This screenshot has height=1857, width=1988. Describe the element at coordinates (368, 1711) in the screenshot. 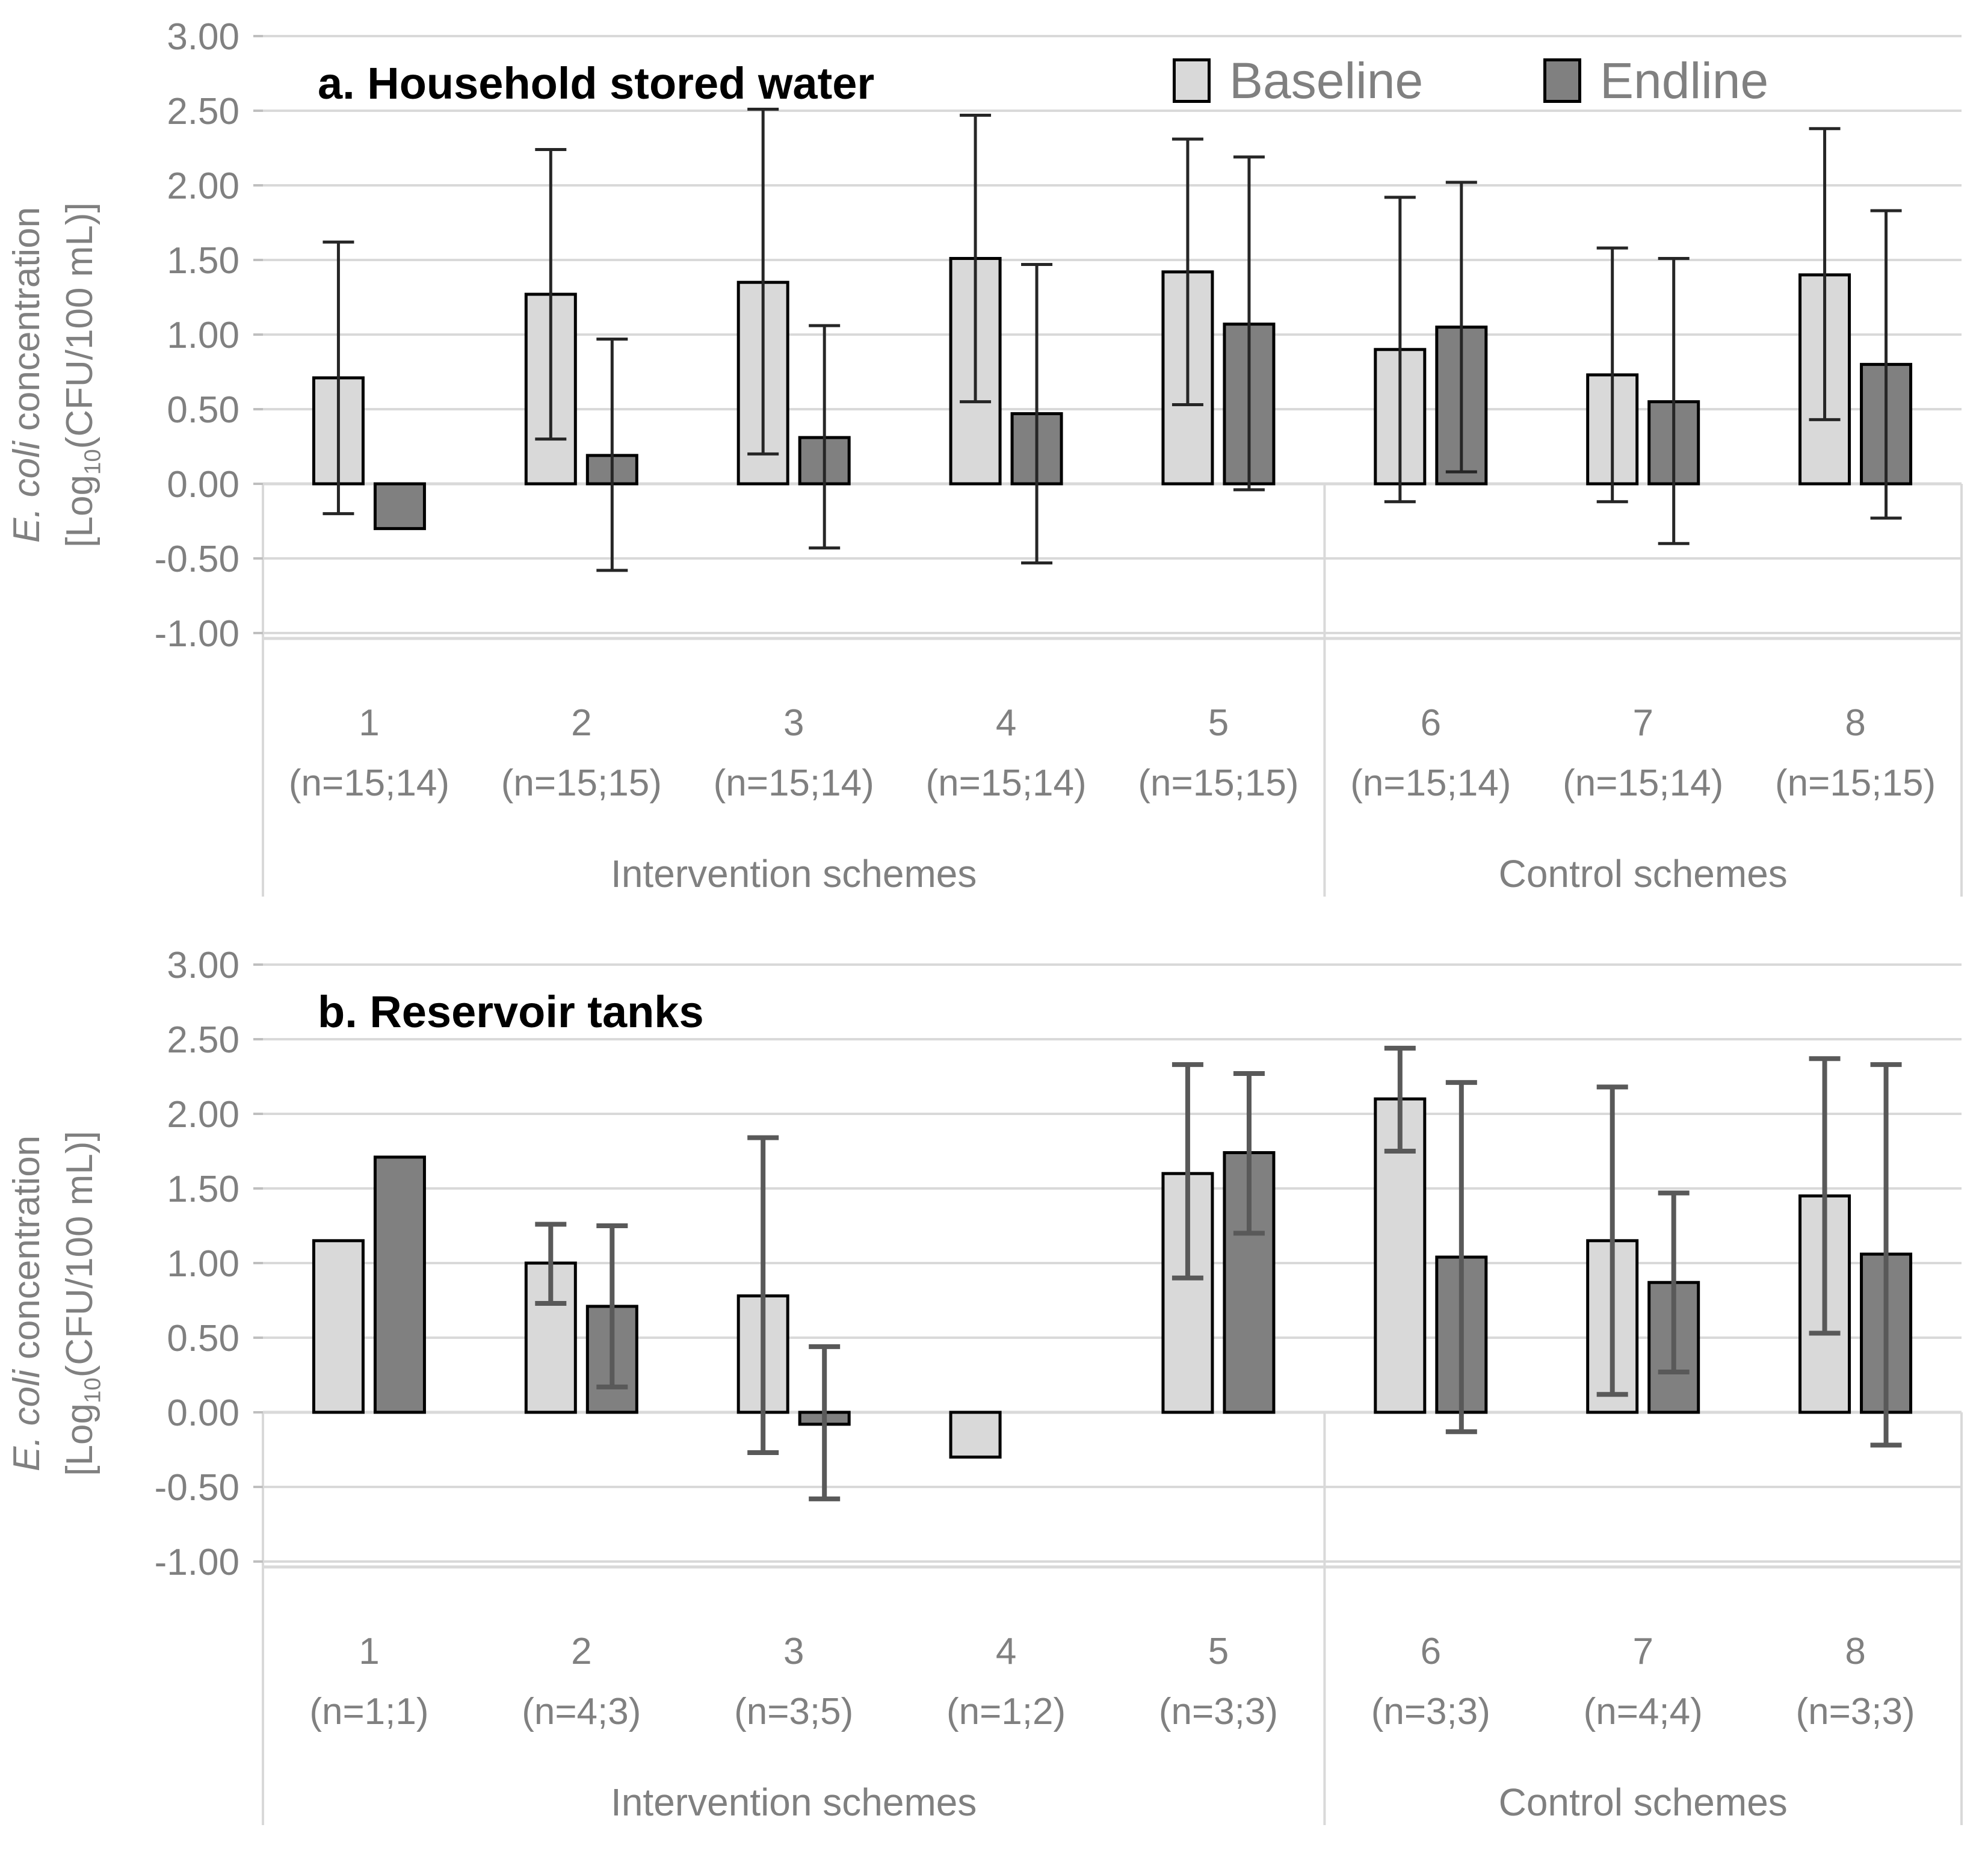

I see `x-category-sublabel: (n=1;1)` at that location.